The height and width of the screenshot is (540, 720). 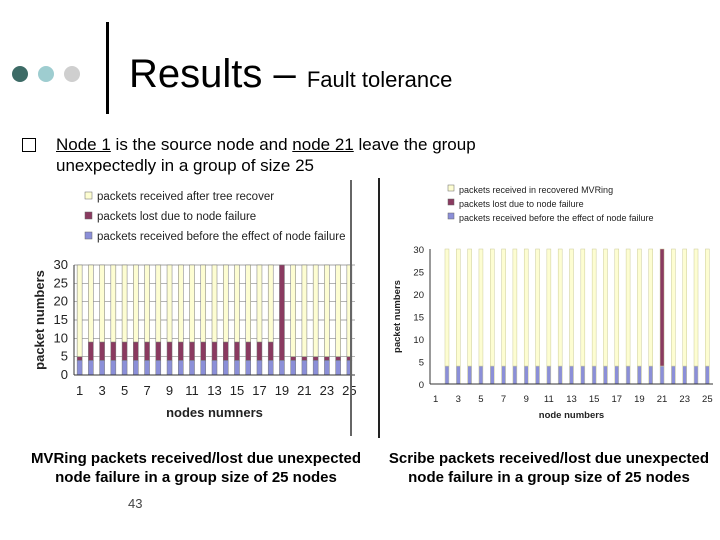 What do you see at coordinates (379, 79) in the screenshot?
I see `title-sub: Fault tolerance` at bounding box center [379, 79].